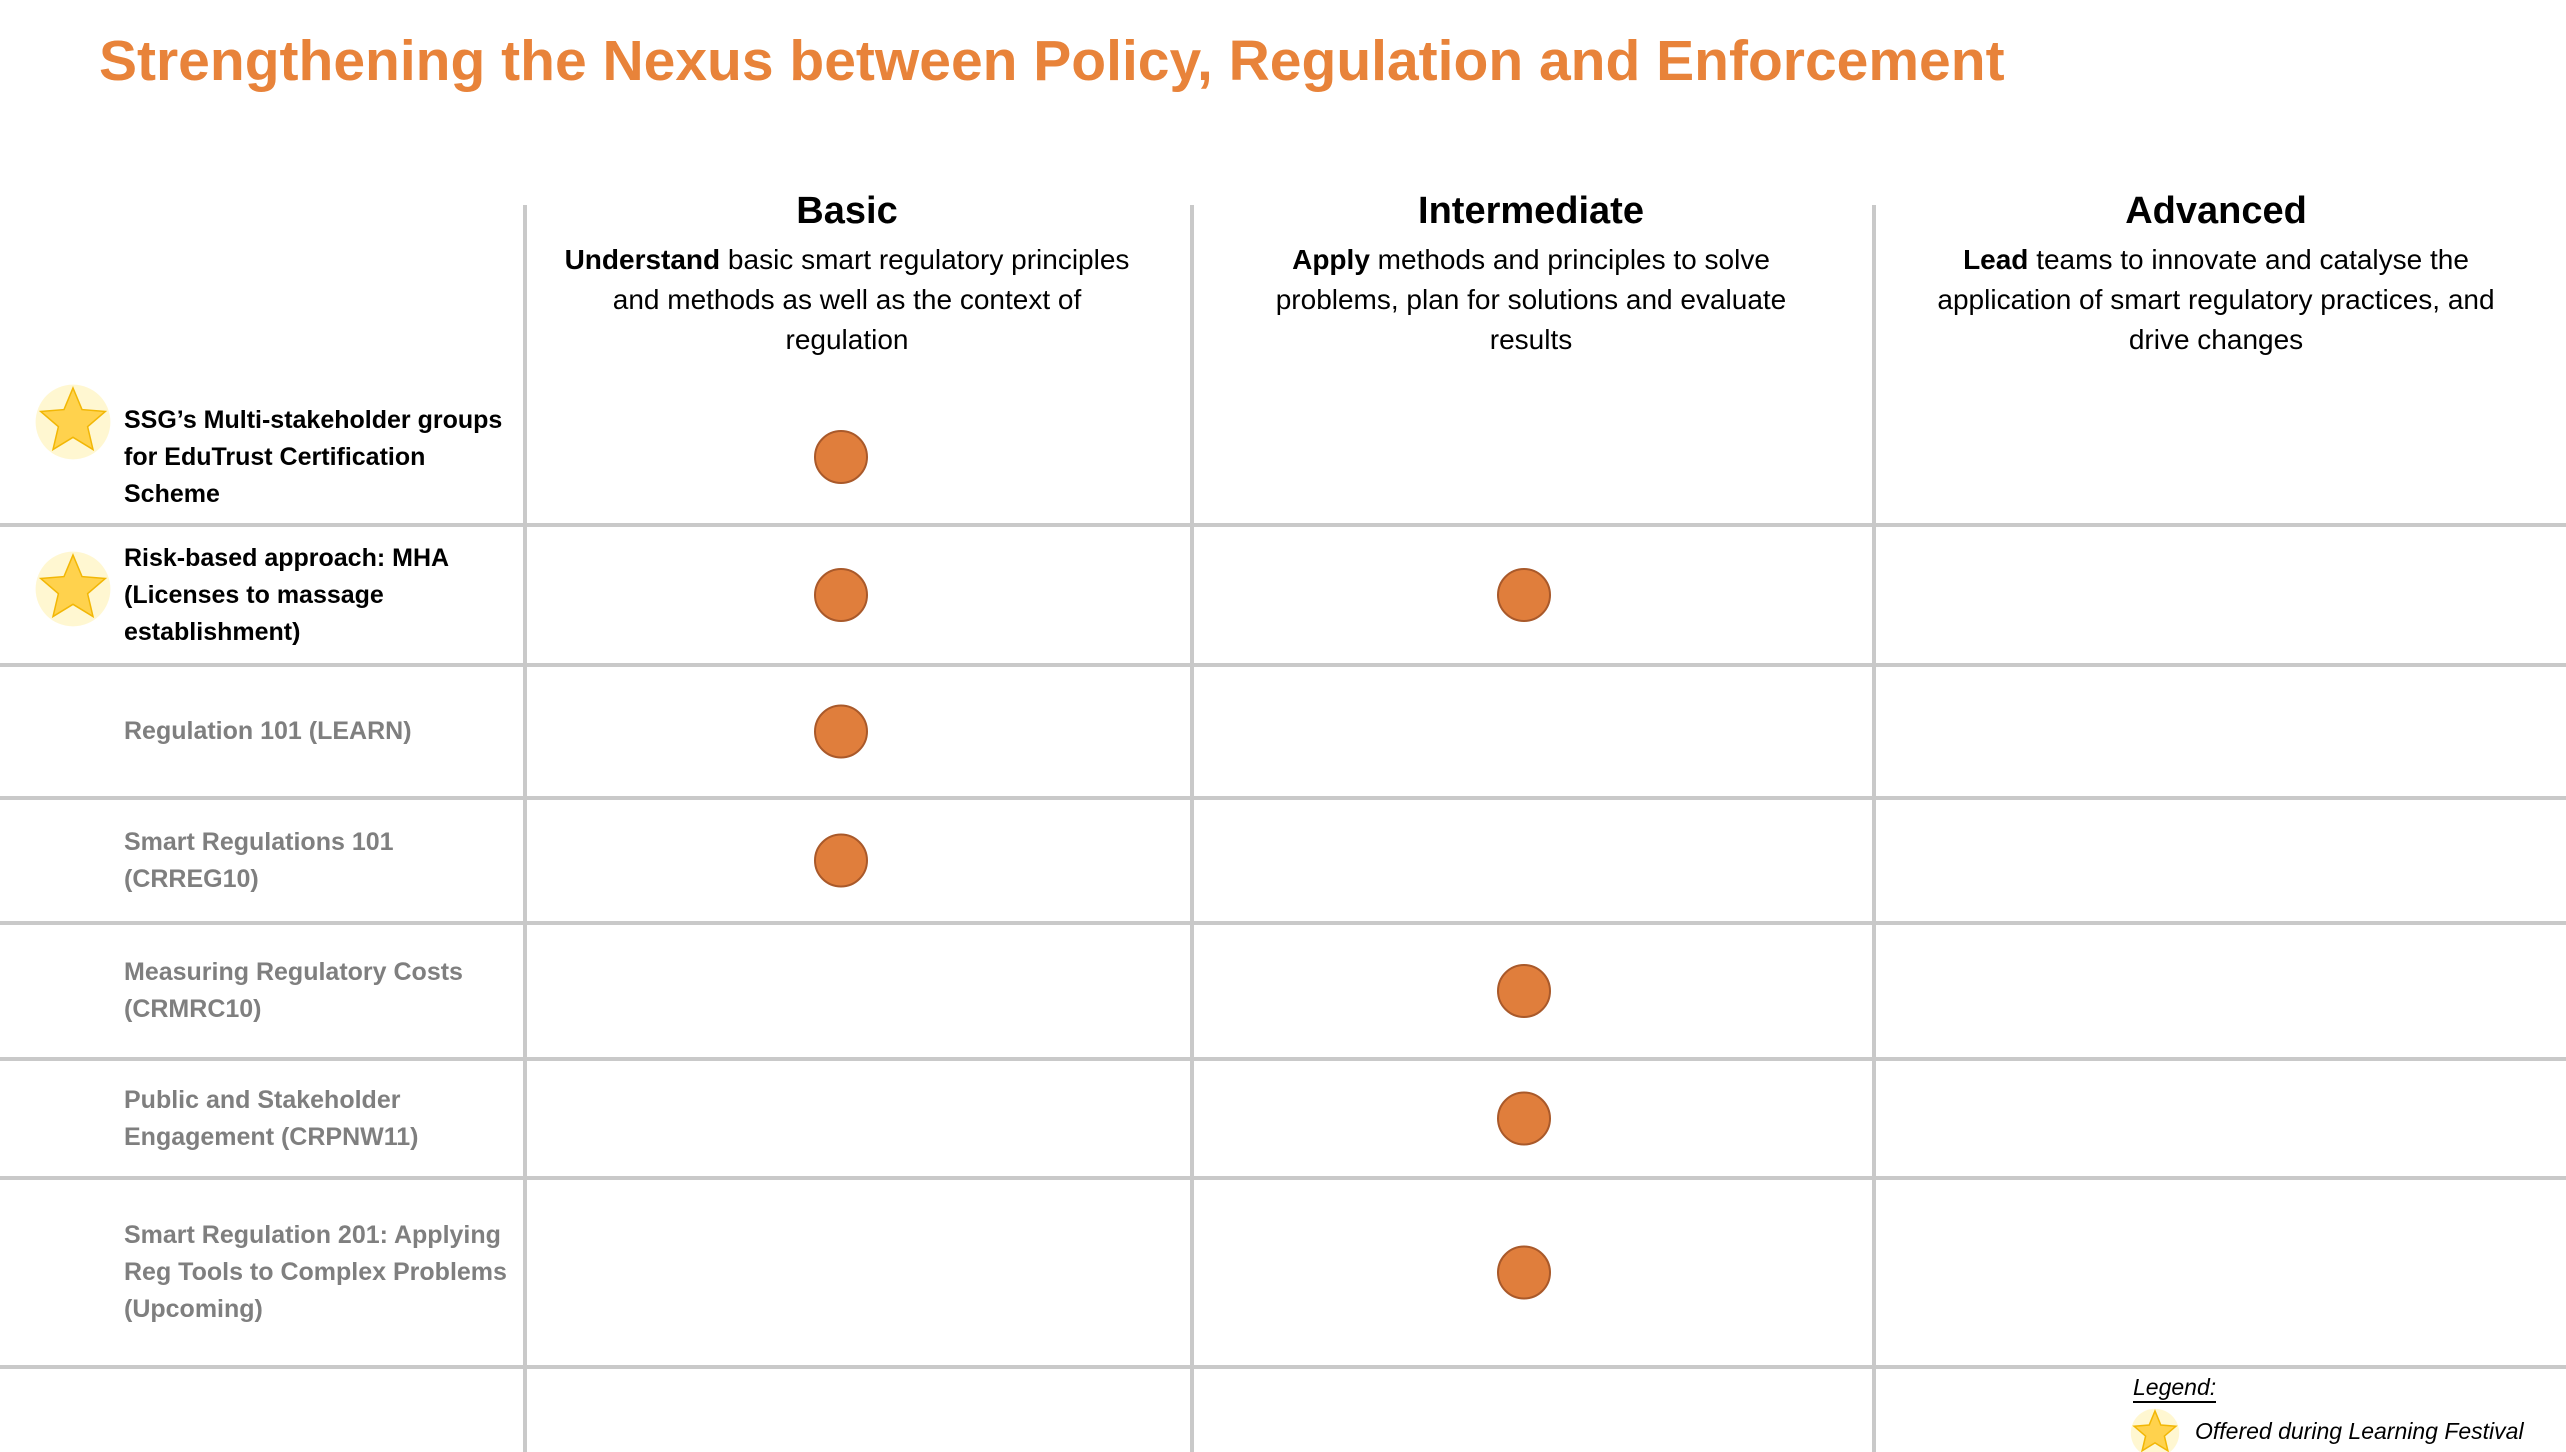 The height and width of the screenshot is (1452, 2566). What do you see at coordinates (2359, 1431) in the screenshot?
I see `legend-entry: Offered during Learning Festival` at bounding box center [2359, 1431].